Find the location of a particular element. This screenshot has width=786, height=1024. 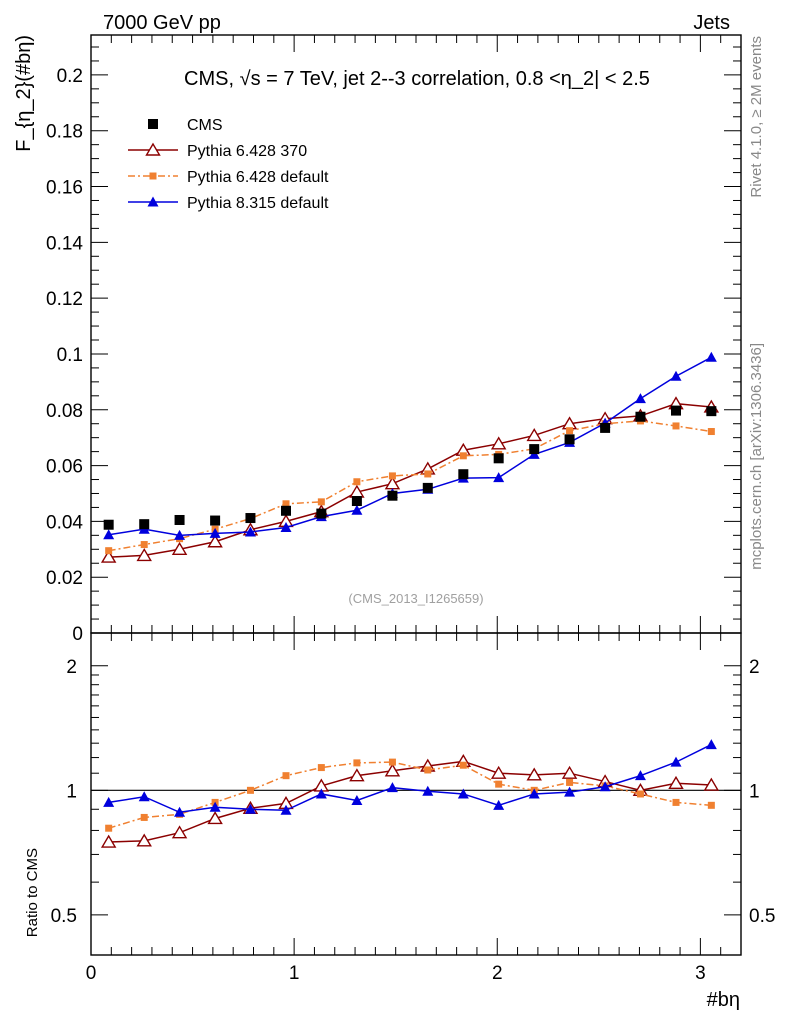

legend-label-cms: CMS is located at coordinates (205, 125).